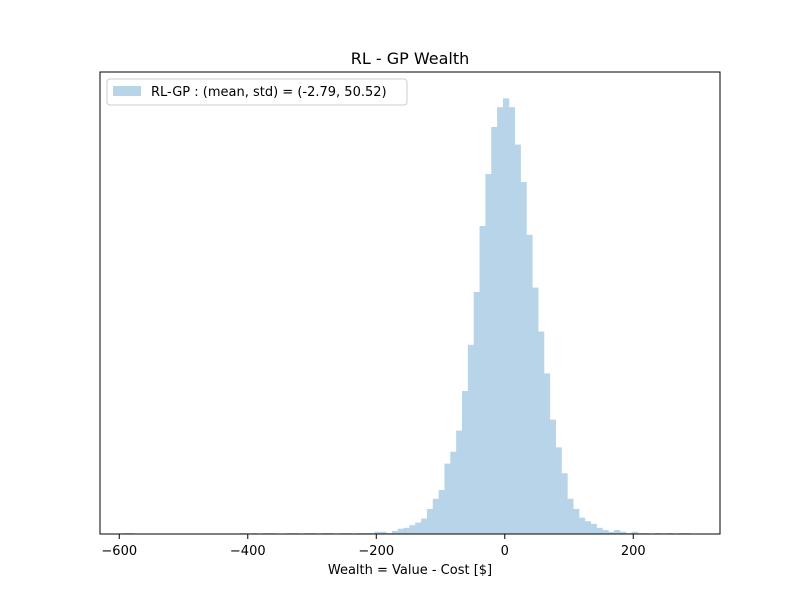  Describe the element at coordinates (633, 551) in the screenshot. I see `x-tick-label: 200` at that location.